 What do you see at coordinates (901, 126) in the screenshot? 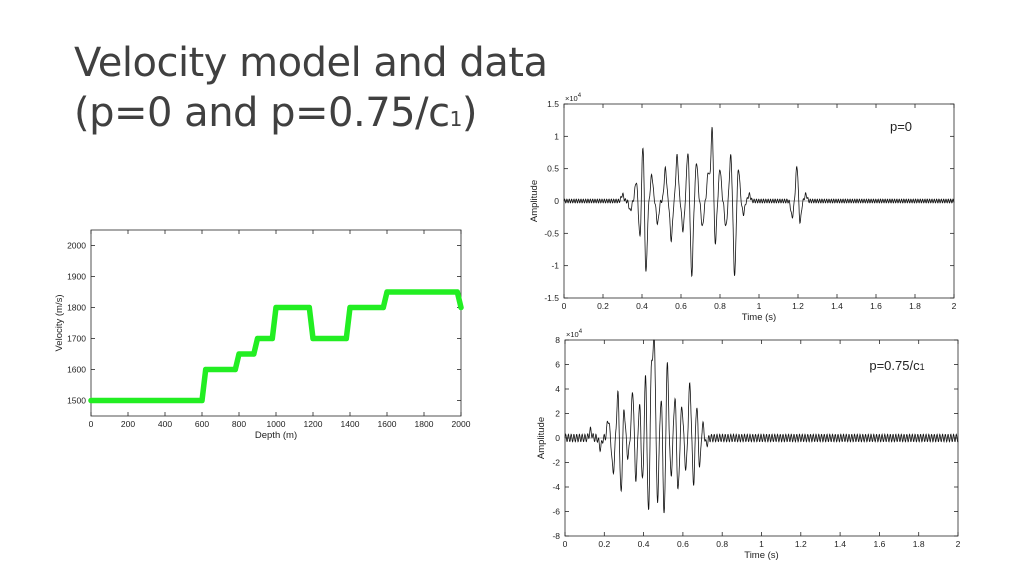
I see `chart-annotation: p=0` at bounding box center [901, 126].